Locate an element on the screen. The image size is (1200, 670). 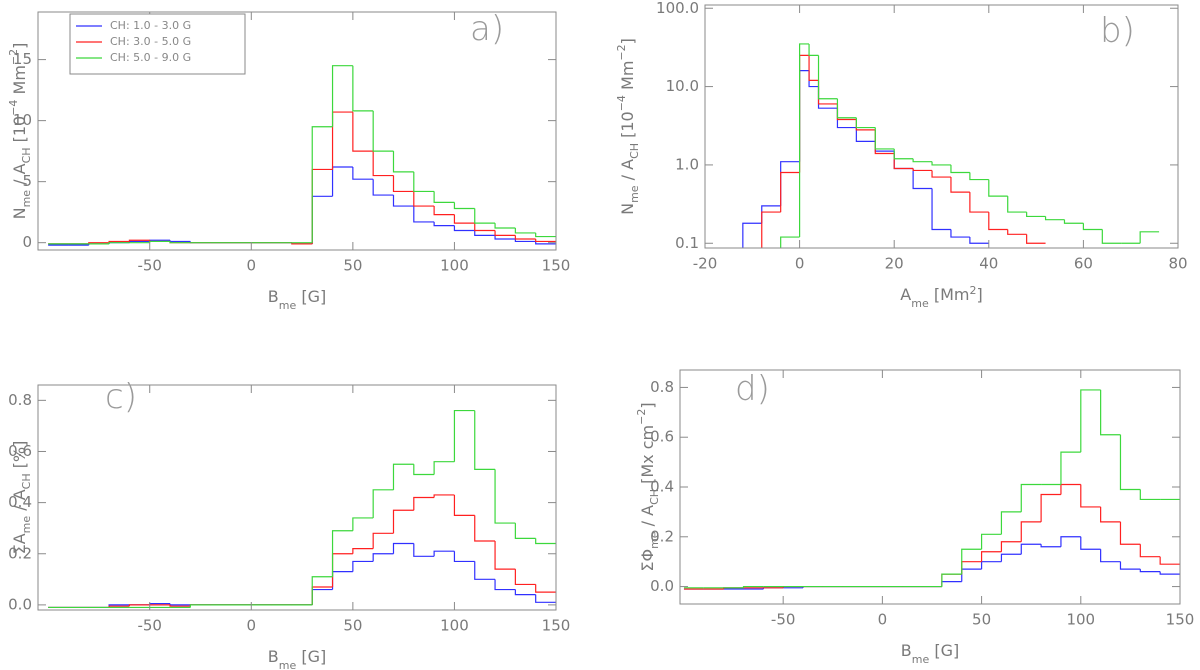
y-tick-label: 0.2 is located at coordinates (20, 553).